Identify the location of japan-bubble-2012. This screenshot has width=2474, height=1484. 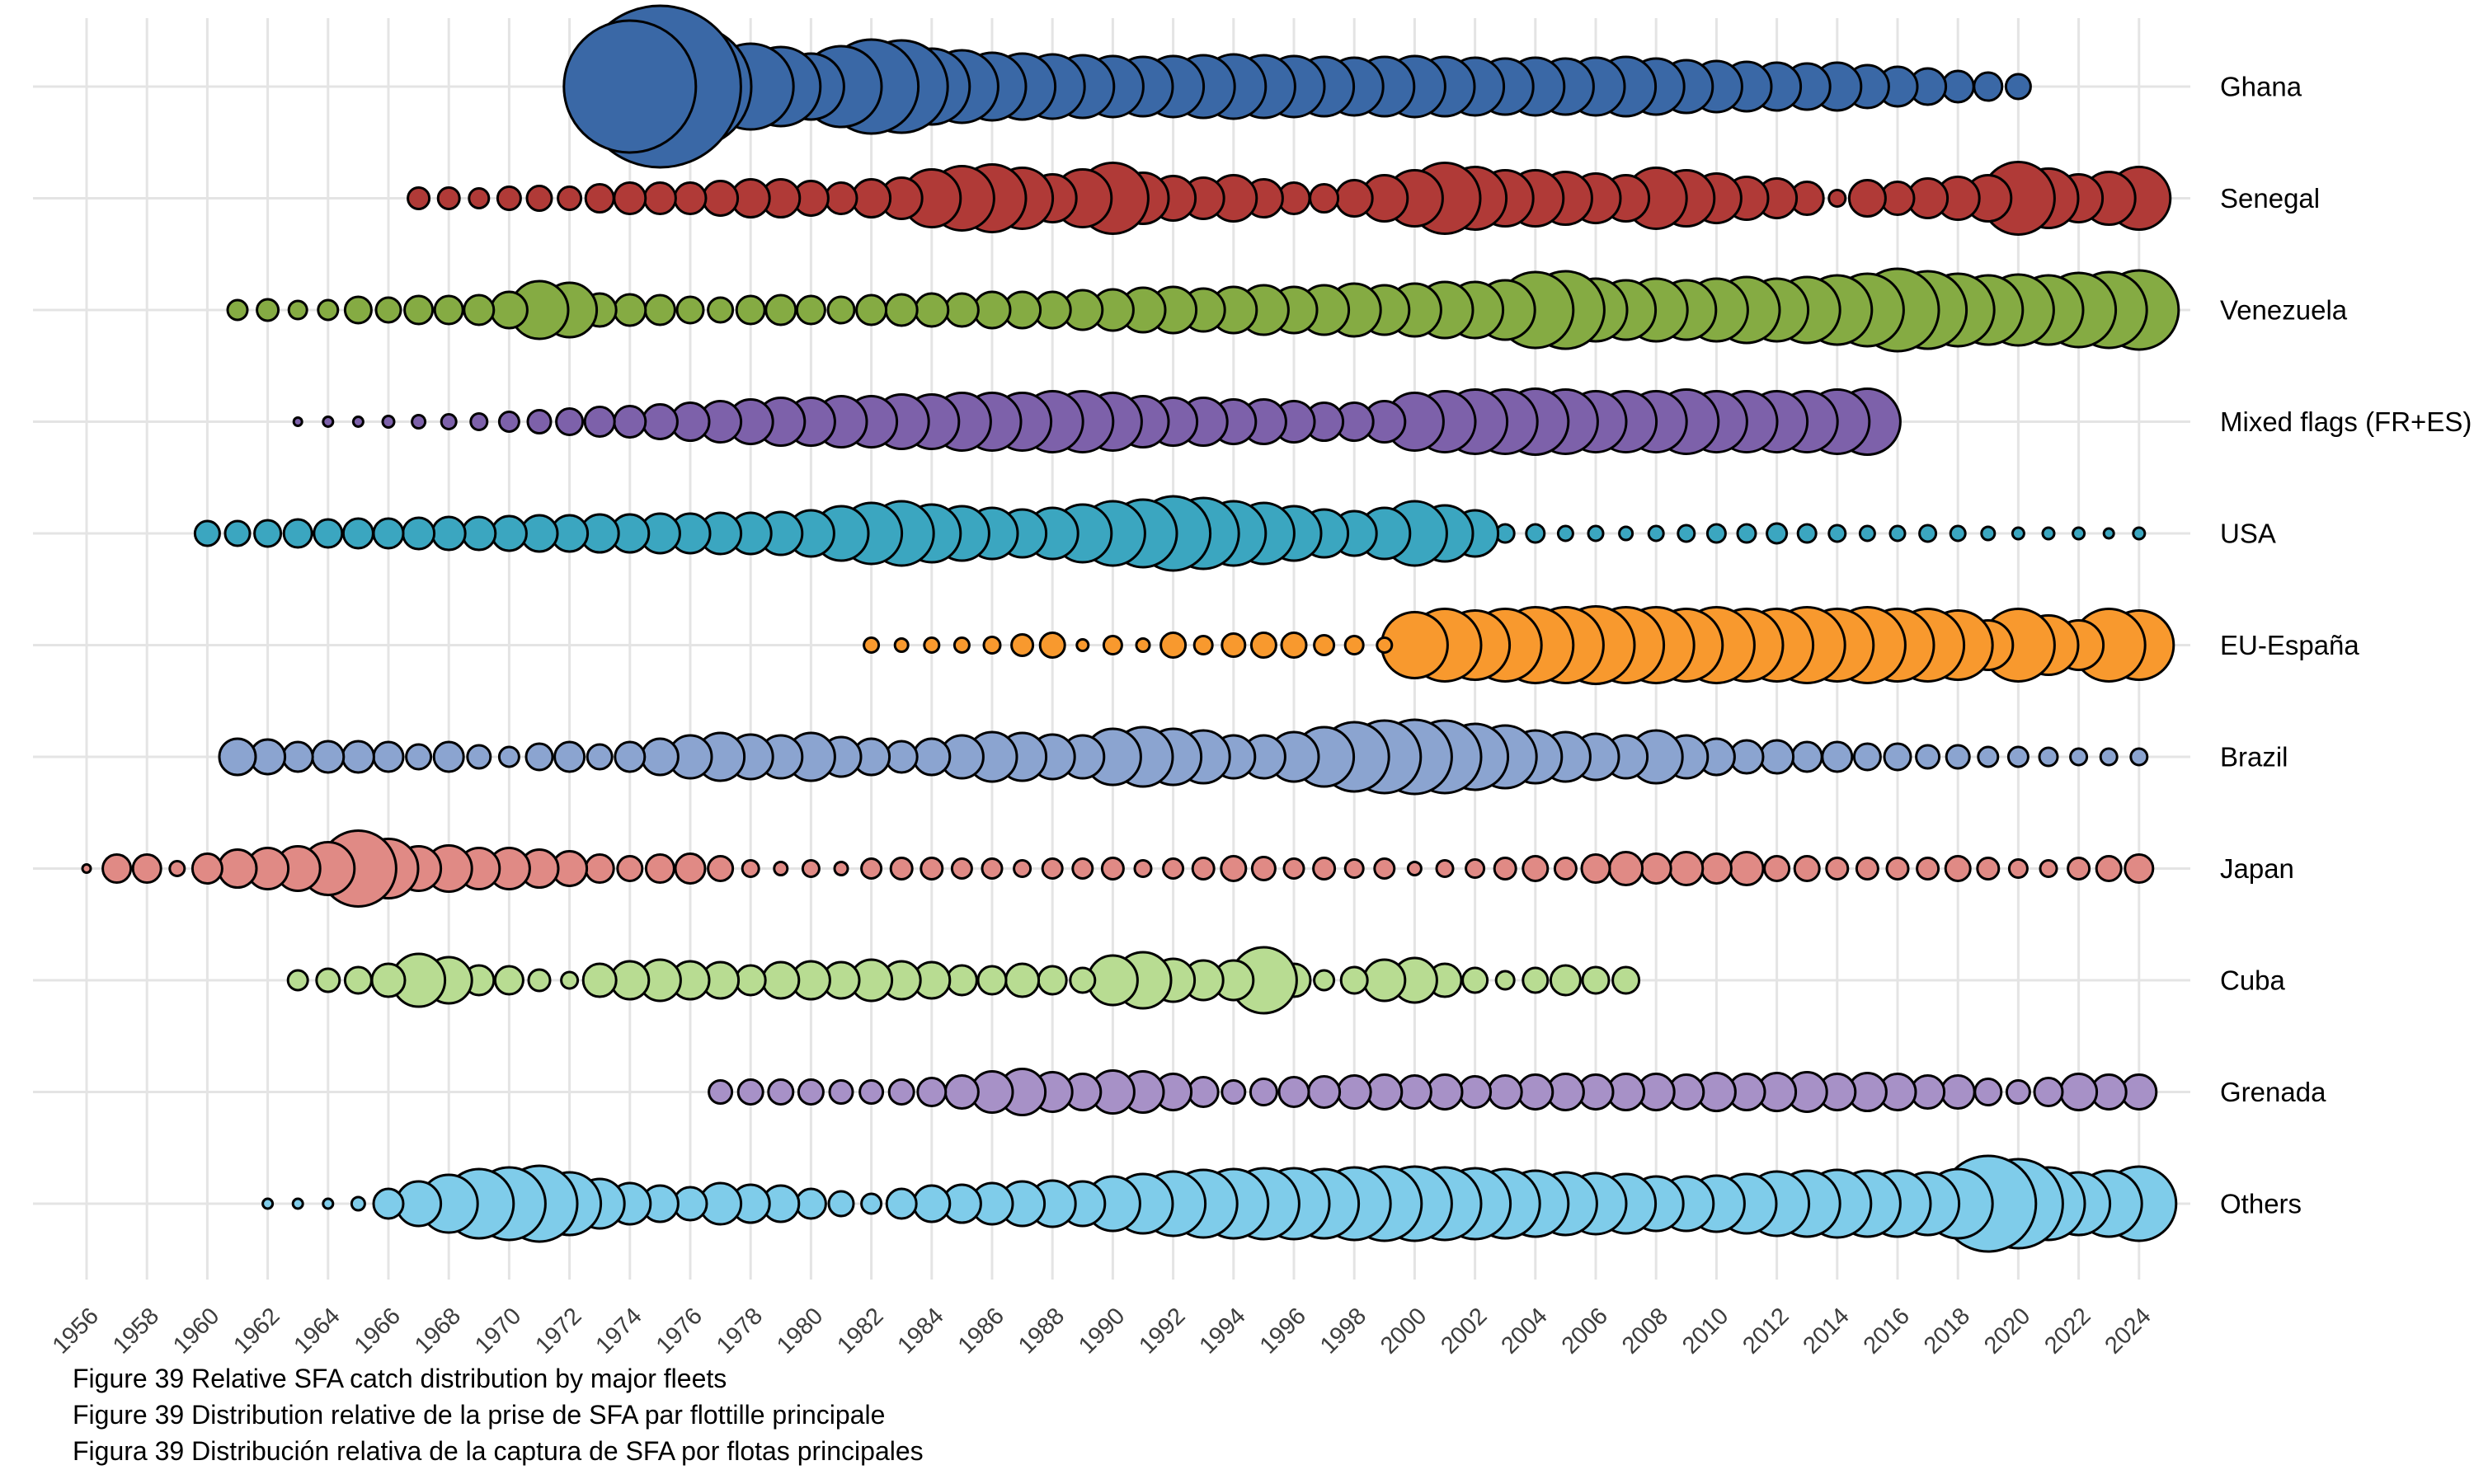
(1777, 868).